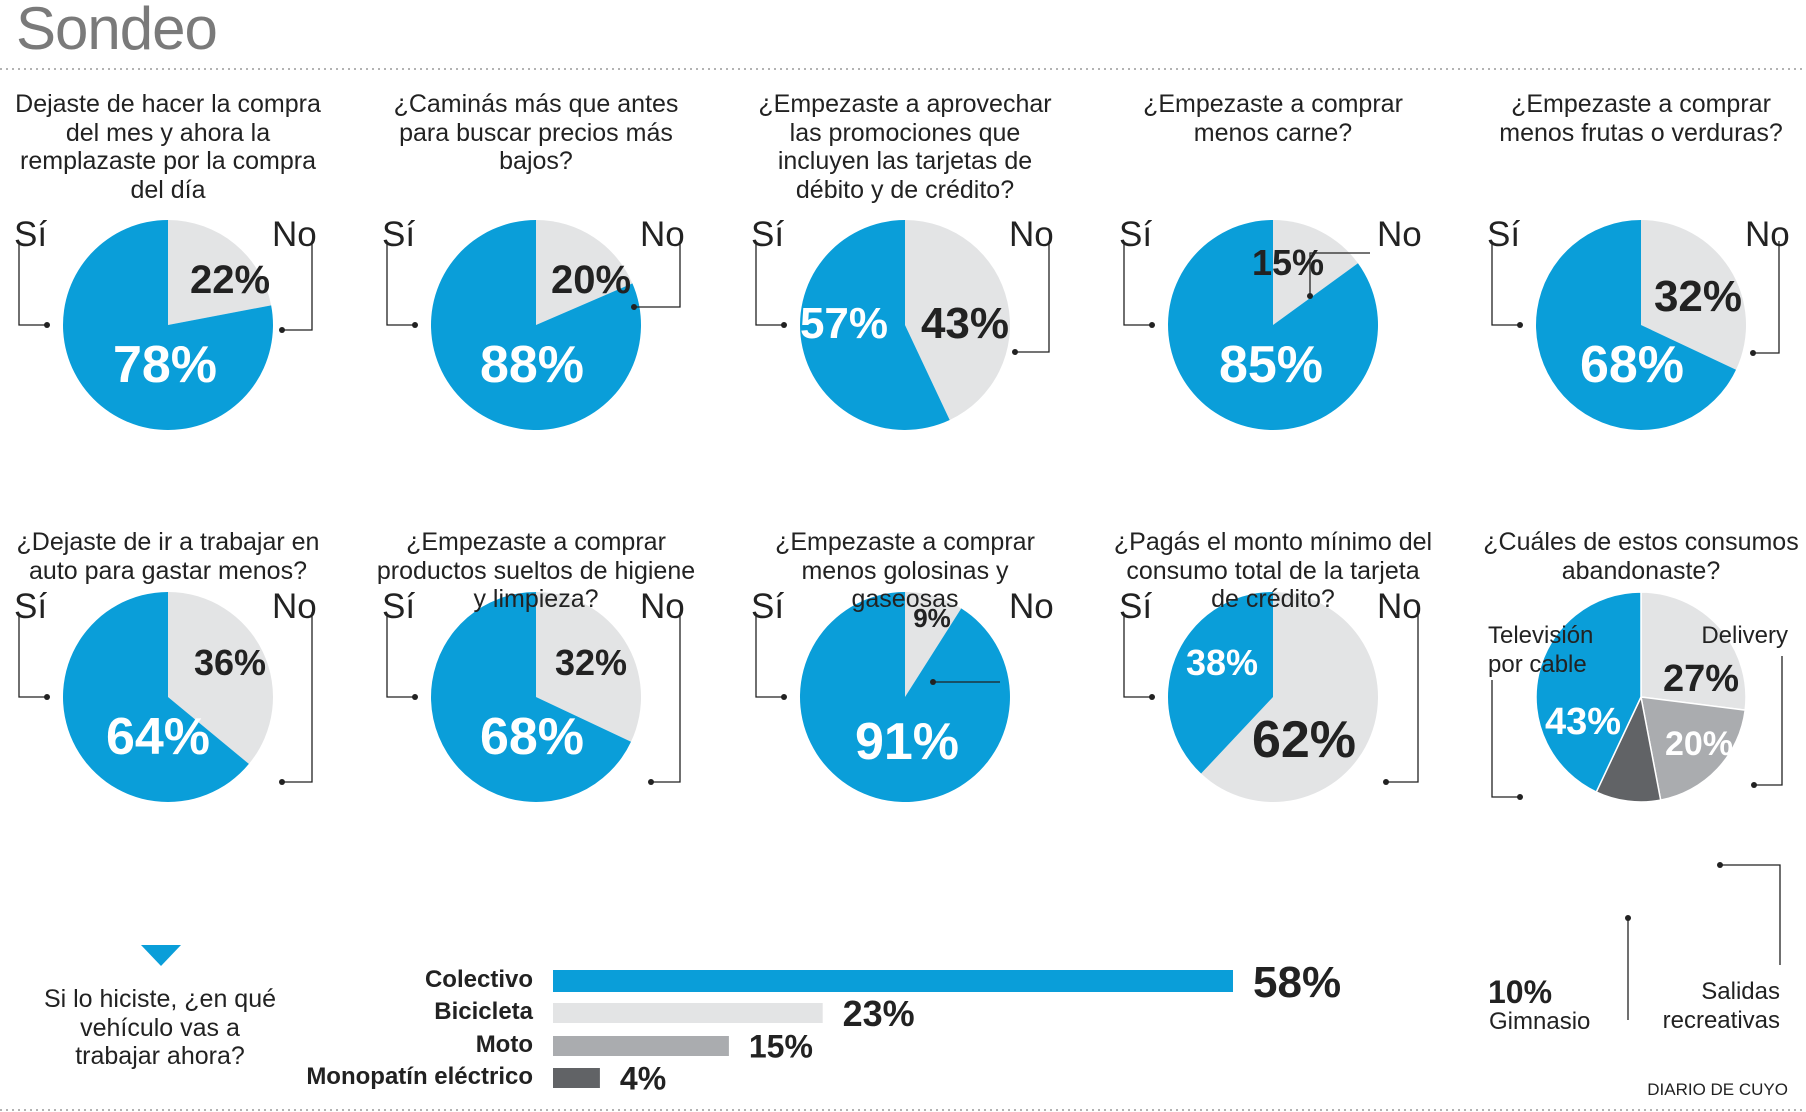 Image resolution: width=1806 pixels, height=1112 pixels. Describe the element at coordinates (1297, 982) in the screenshot. I see `bar-value-0: 58%` at that location.